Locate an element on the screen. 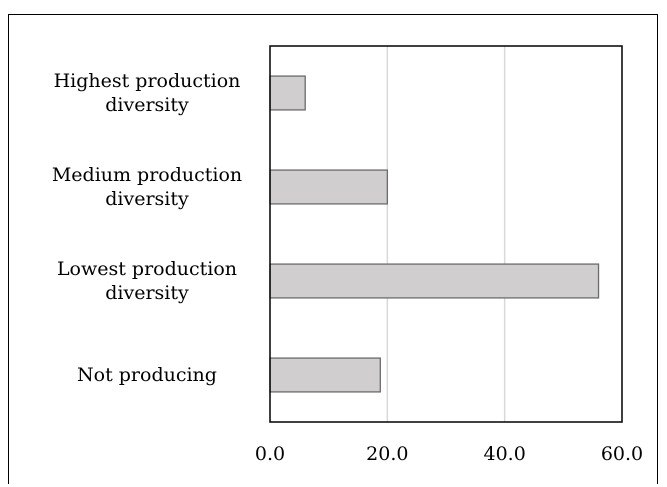 The image size is (667, 487). x-tick-label-3: 60.0 is located at coordinates (622, 454).